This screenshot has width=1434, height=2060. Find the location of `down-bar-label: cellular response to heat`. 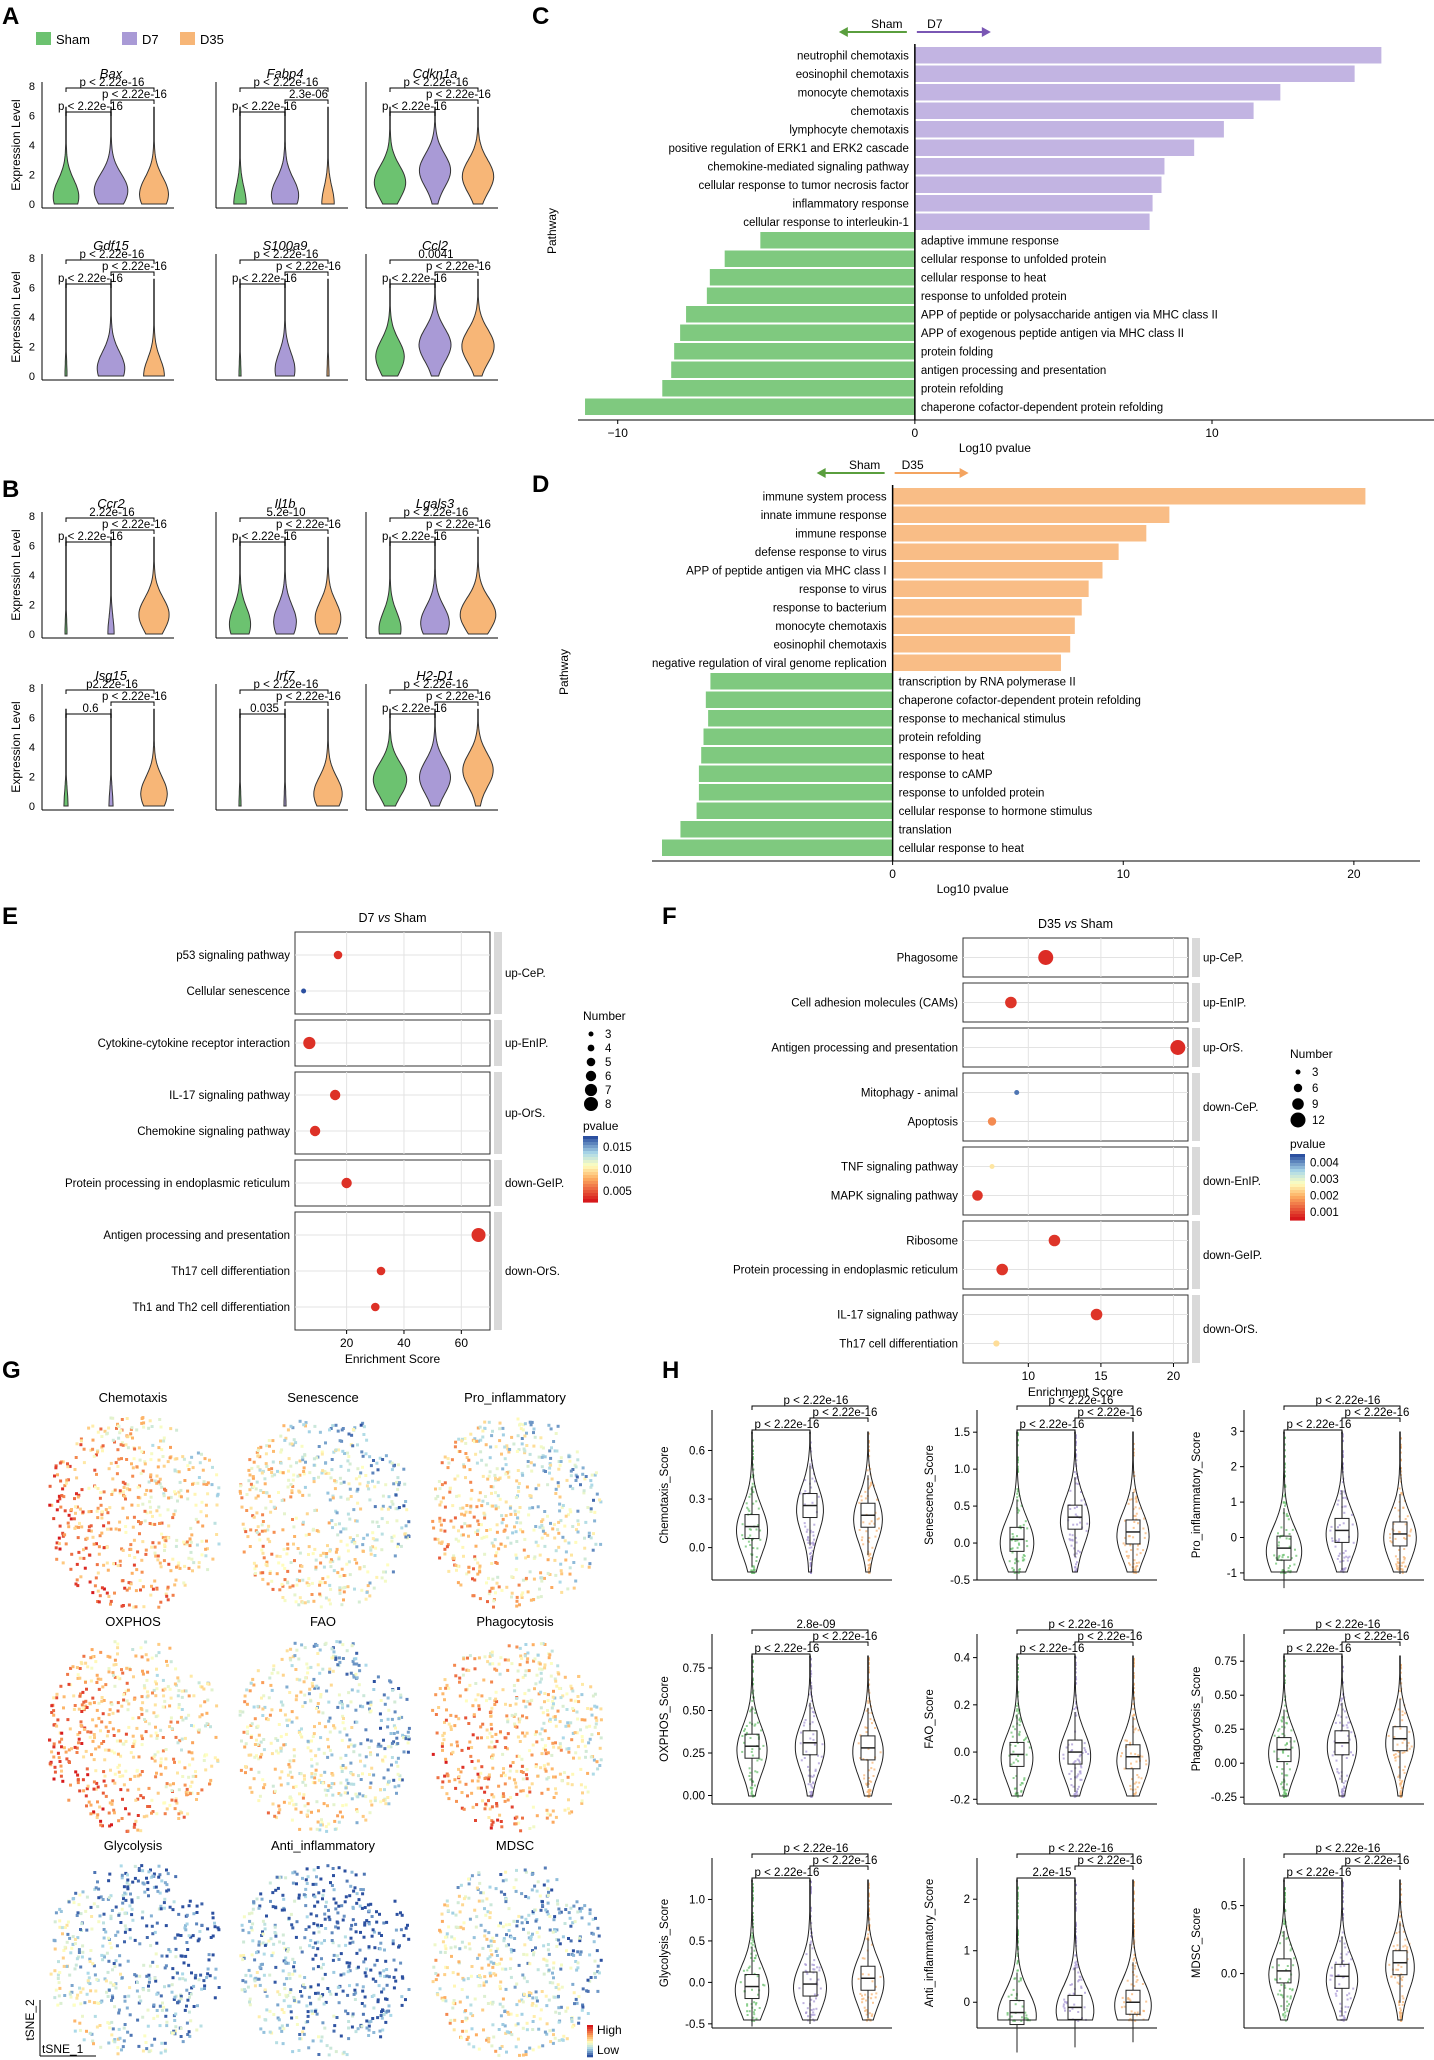

down-bar-label: cellular response to heat is located at coordinates (984, 278).